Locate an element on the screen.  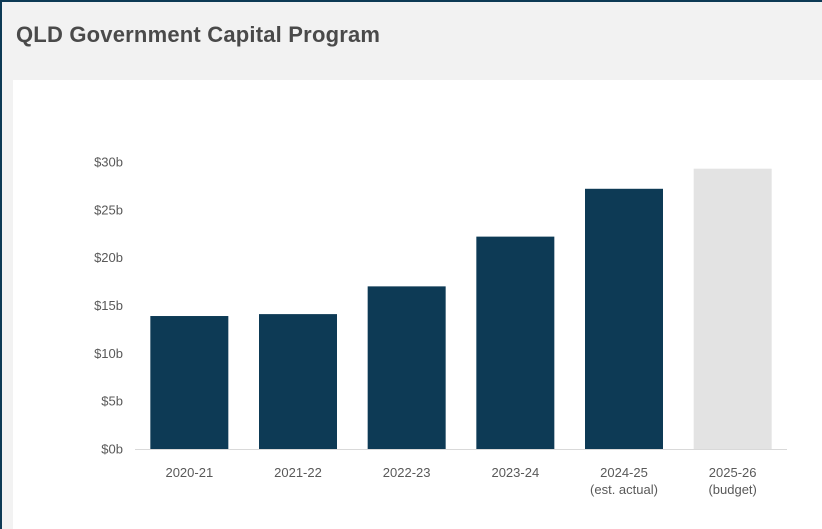
y-tick-label: $25b is located at coordinates (108, 209).